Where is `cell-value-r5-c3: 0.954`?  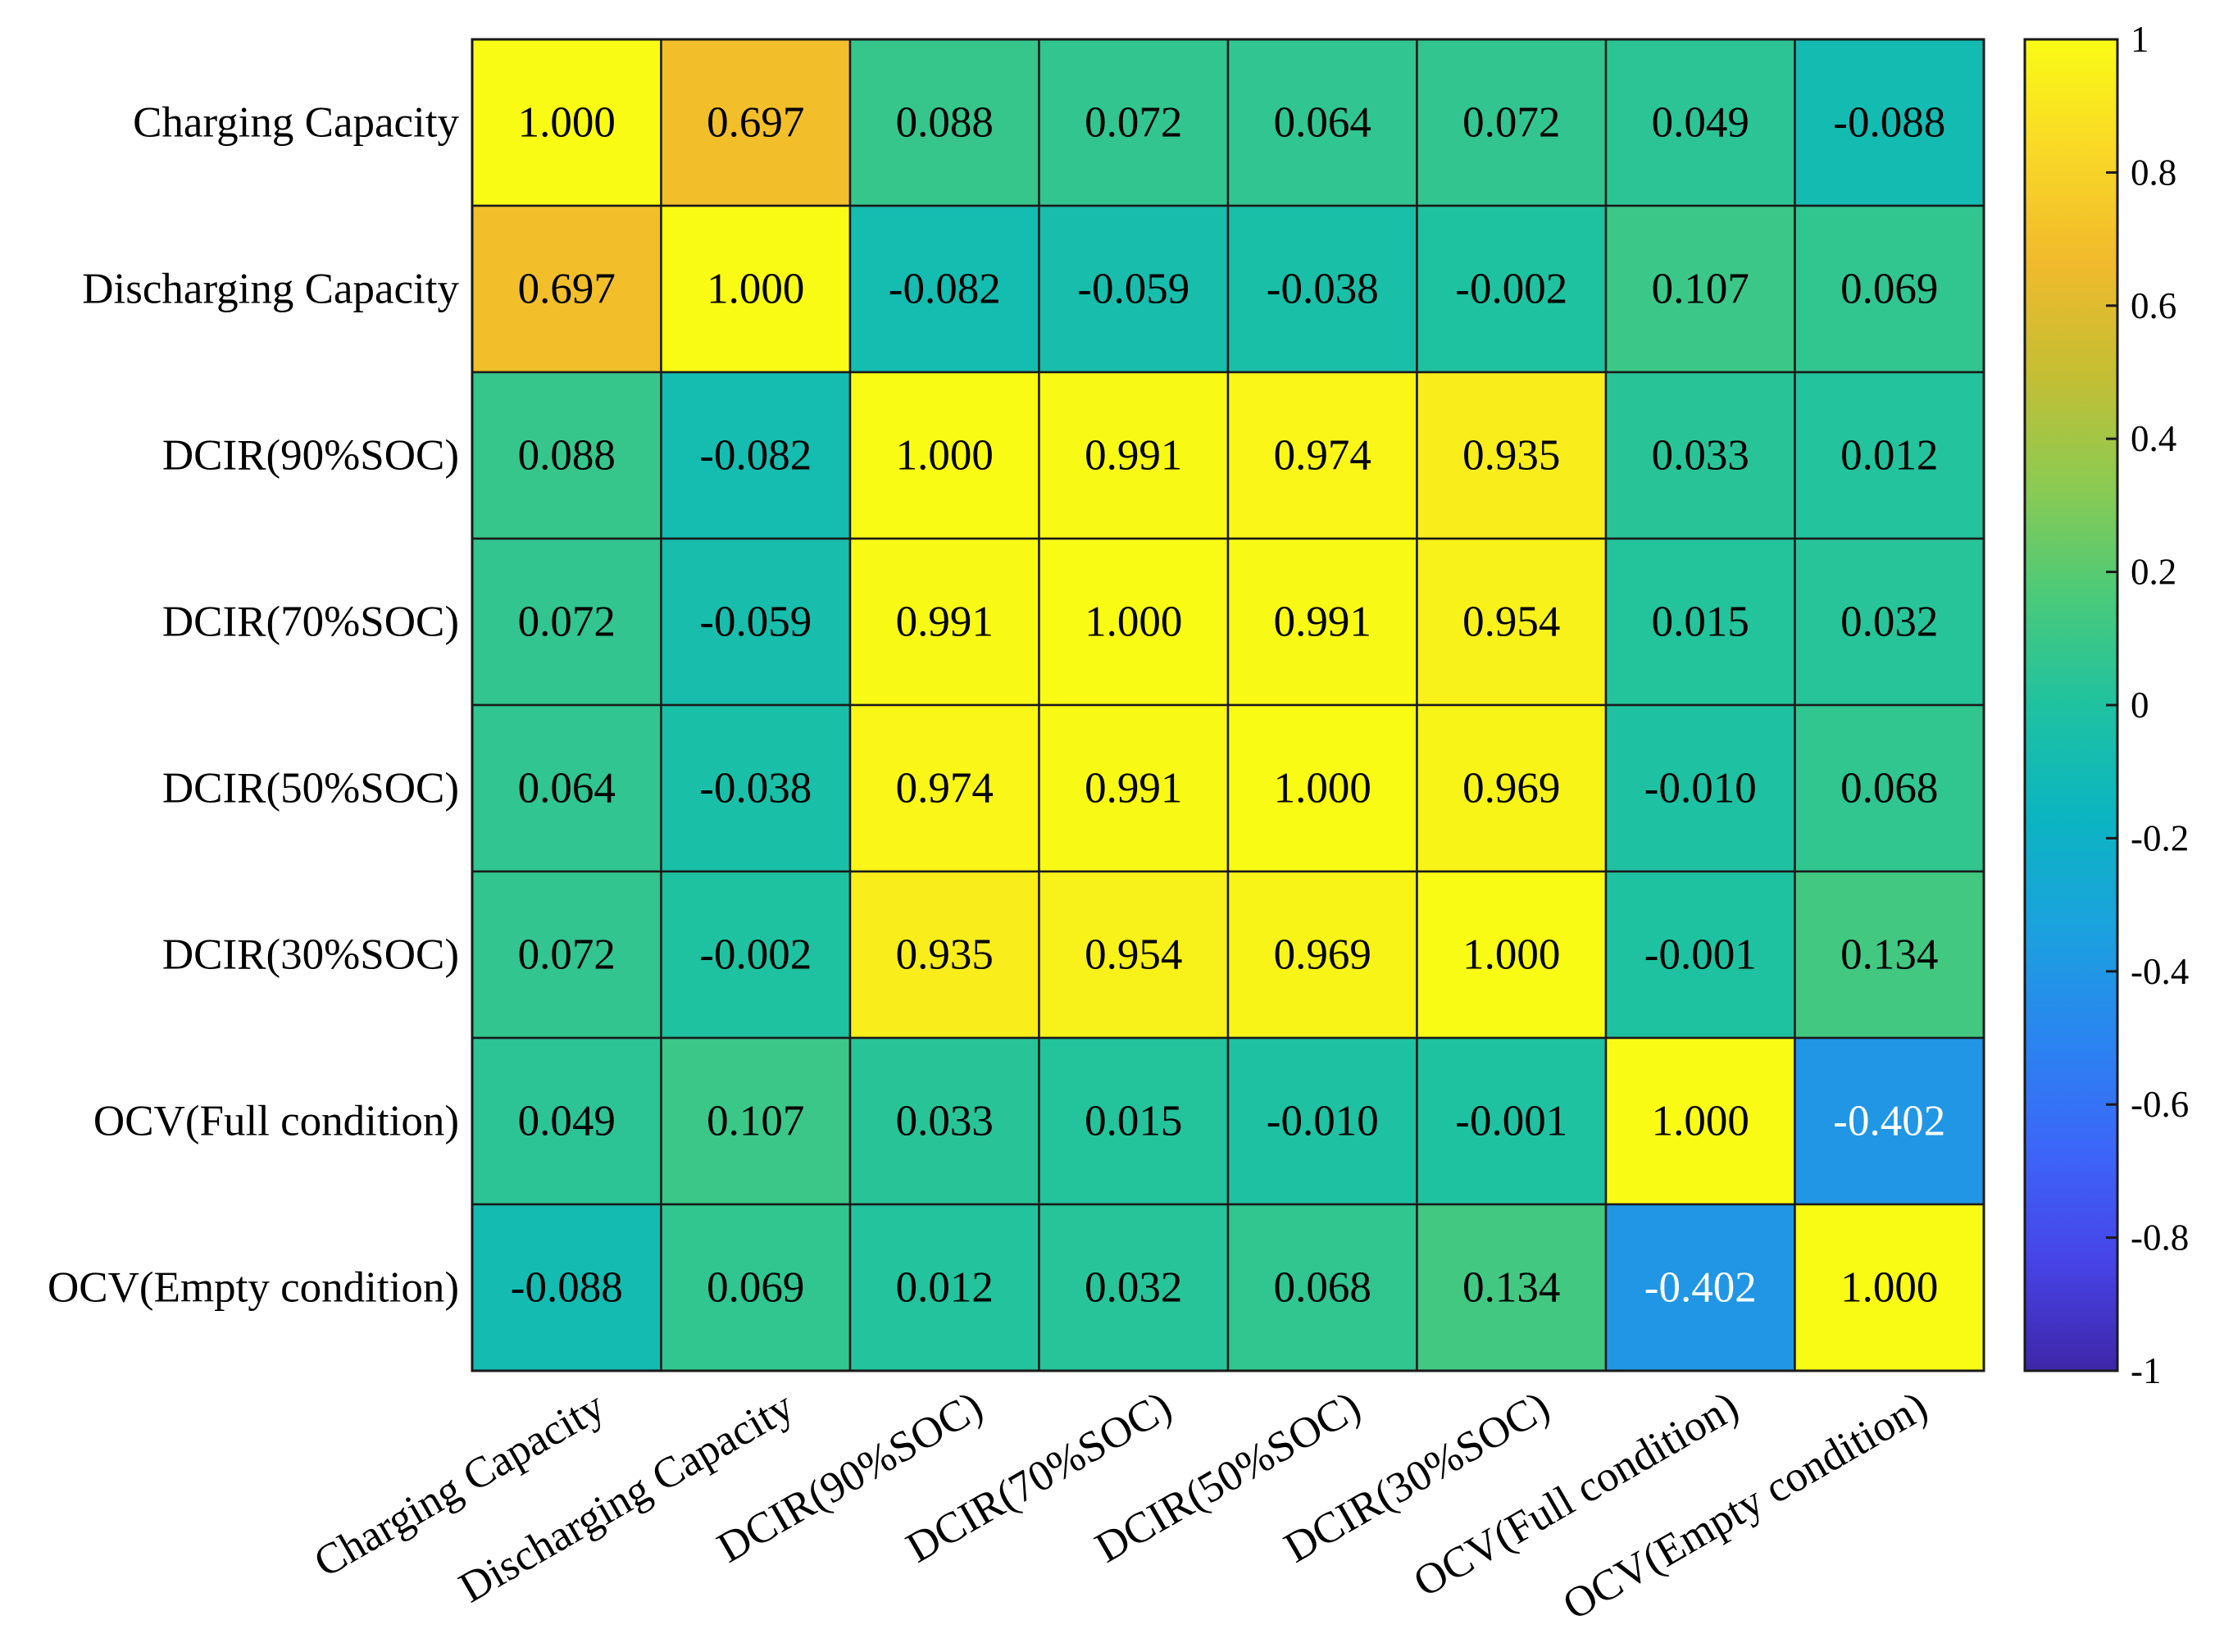 cell-value-r5-c3: 0.954 is located at coordinates (1133, 955).